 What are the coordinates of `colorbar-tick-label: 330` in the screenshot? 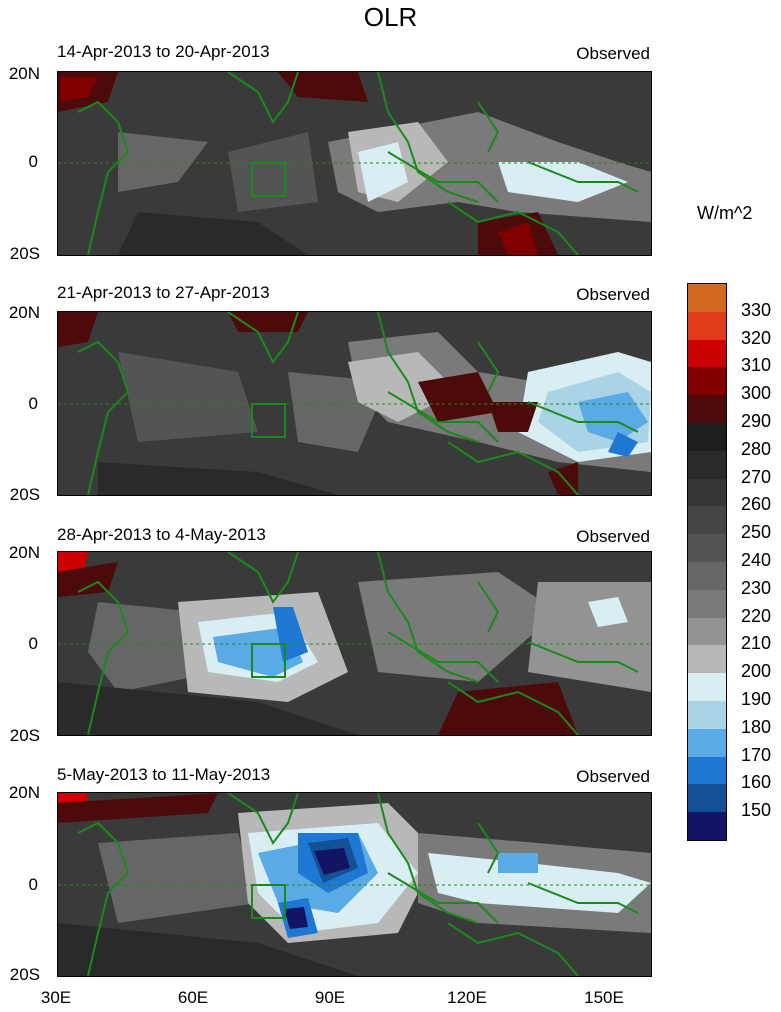 It's located at (756, 309).